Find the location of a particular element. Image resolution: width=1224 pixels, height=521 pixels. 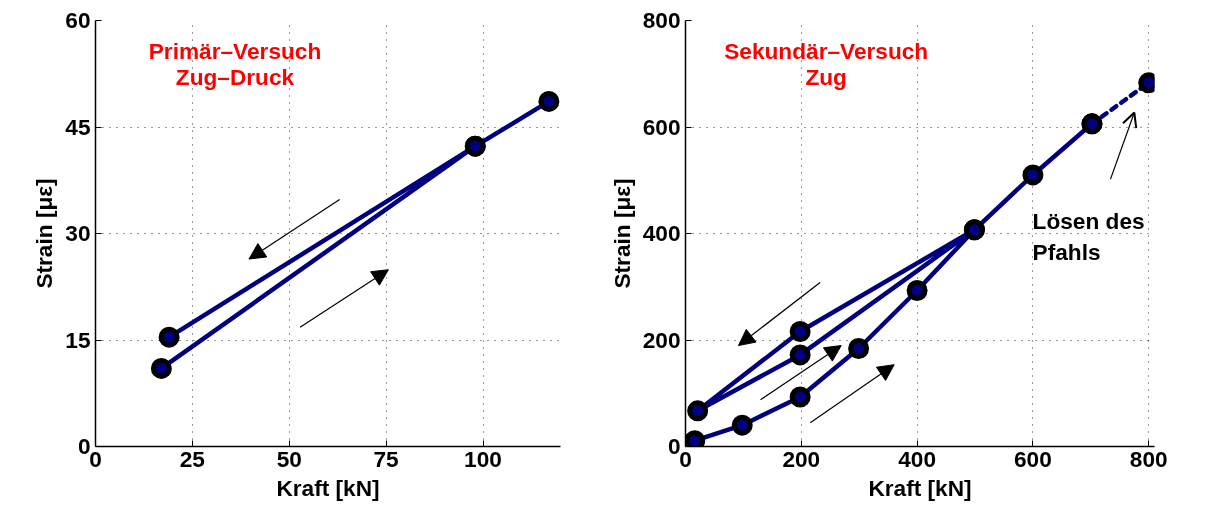

annotation: Lösen des Pfahls is located at coordinates (1088, 236).